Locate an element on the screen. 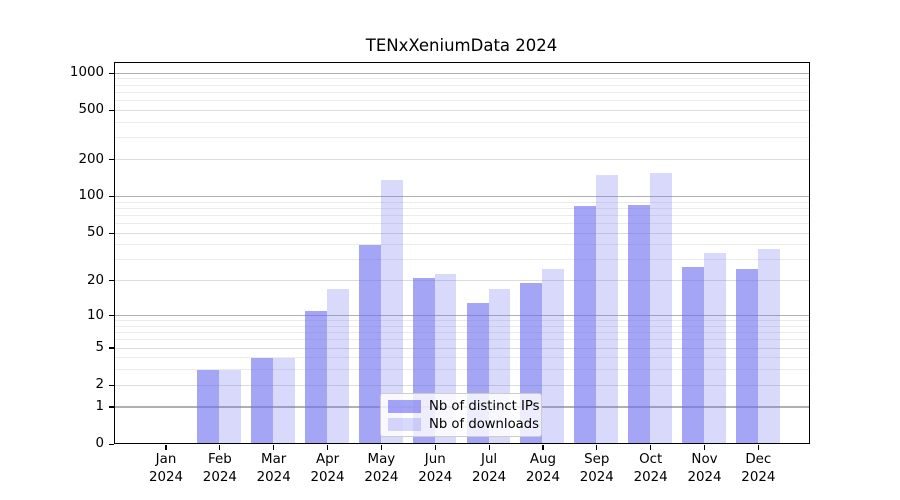 The width and height of the screenshot is (900, 500). legend-label-downloads: Nb of downloads is located at coordinates (484, 424).